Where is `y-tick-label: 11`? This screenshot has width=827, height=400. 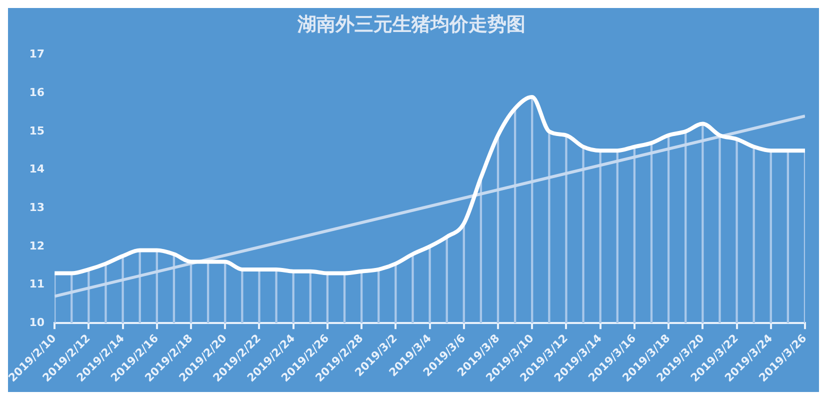
y-tick-label: 11 is located at coordinates (37, 284).